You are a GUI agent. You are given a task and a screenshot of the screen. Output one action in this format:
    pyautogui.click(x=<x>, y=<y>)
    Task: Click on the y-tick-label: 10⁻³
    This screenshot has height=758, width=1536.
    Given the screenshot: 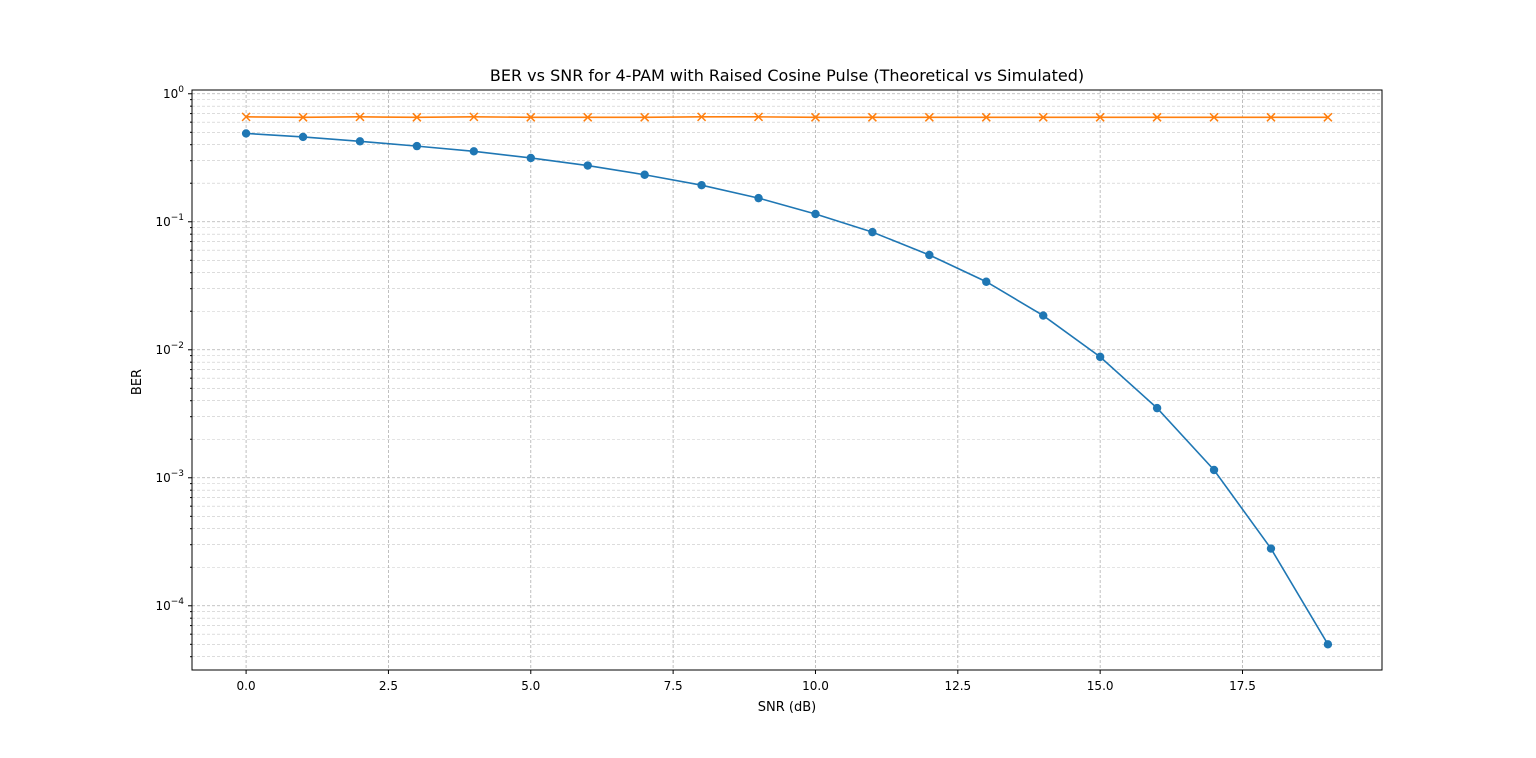 What is the action you would take?
    pyautogui.click(x=169, y=477)
    